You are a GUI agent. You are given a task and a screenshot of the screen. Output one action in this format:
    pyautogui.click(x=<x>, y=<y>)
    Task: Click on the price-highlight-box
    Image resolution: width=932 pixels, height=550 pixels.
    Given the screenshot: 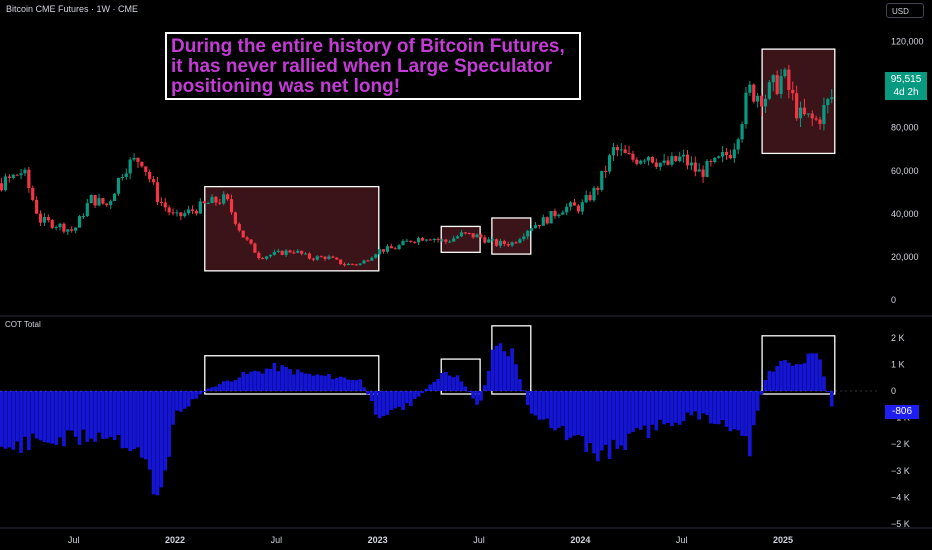 What is the action you would take?
    pyautogui.click(x=460, y=239)
    